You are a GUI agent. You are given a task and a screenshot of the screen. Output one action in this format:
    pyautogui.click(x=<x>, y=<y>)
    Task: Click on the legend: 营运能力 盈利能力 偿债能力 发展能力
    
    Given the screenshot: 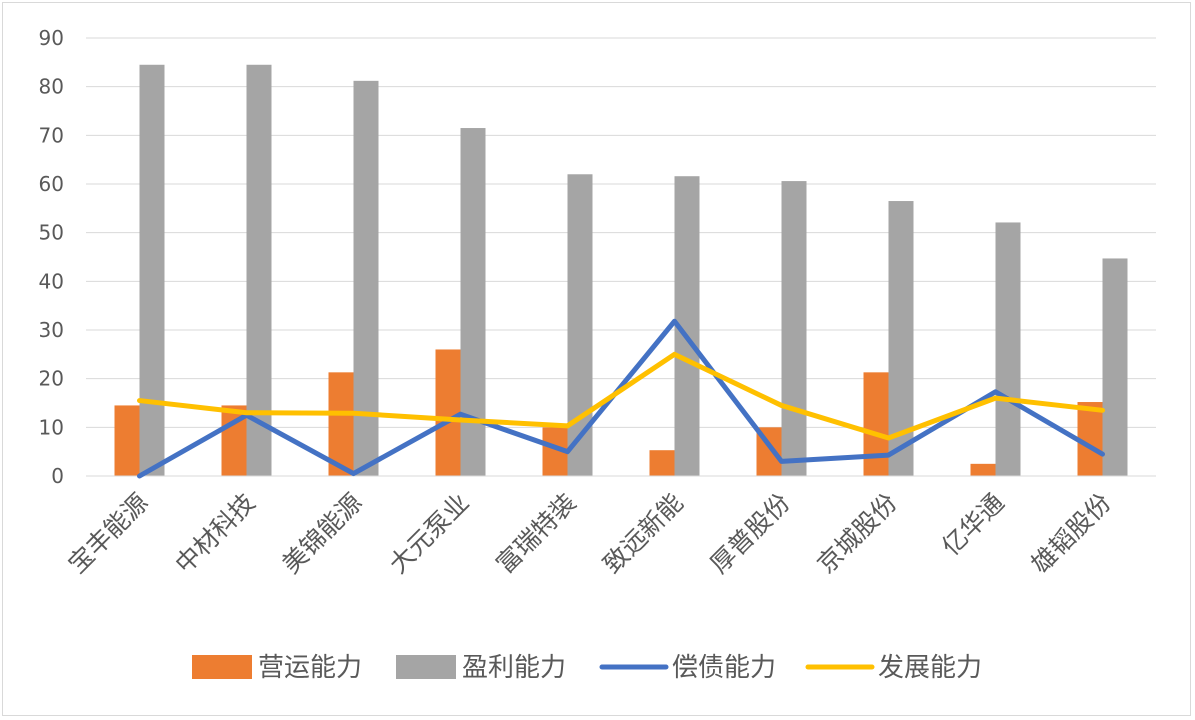 What is the action you would take?
    pyautogui.click(x=587, y=668)
    